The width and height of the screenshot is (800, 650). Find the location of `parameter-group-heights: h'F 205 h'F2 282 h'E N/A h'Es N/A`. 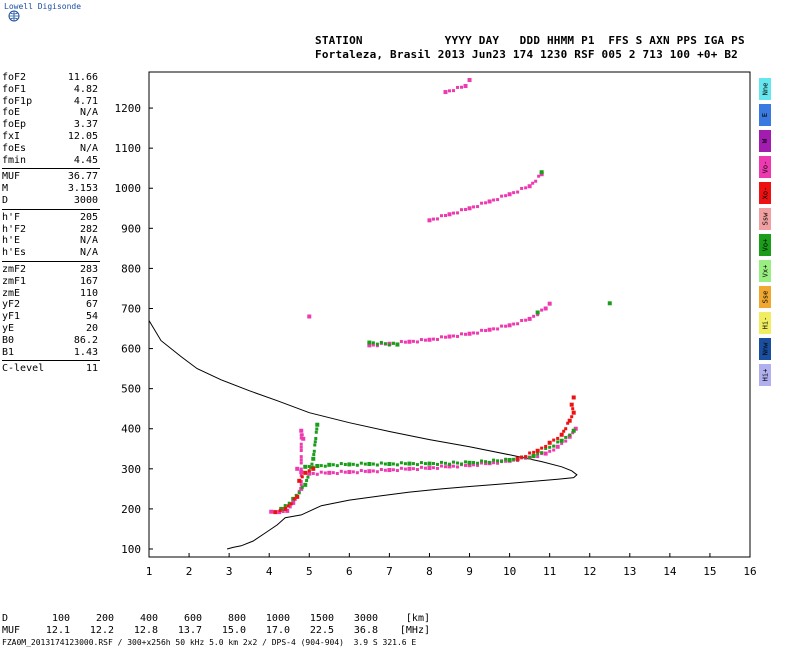

parameter-group-heights: h'F 205 h'F2 282 h'E N/A h'Es N/A is located at coordinates (51, 235).